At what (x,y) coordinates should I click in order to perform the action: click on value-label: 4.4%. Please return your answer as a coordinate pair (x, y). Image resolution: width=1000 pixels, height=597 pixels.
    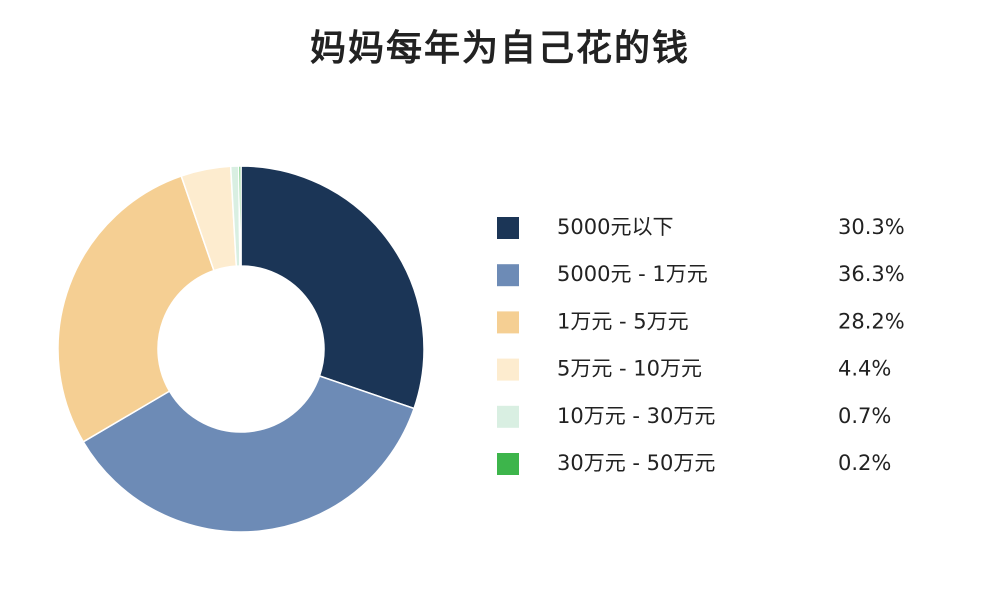
    Looking at the image, I should click on (864, 369).